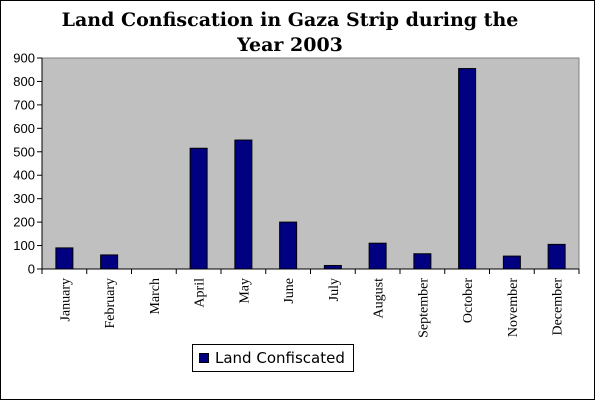 This screenshot has height=400, width=595. What do you see at coordinates (24, 58) in the screenshot?
I see `y-tick-label: 900` at bounding box center [24, 58].